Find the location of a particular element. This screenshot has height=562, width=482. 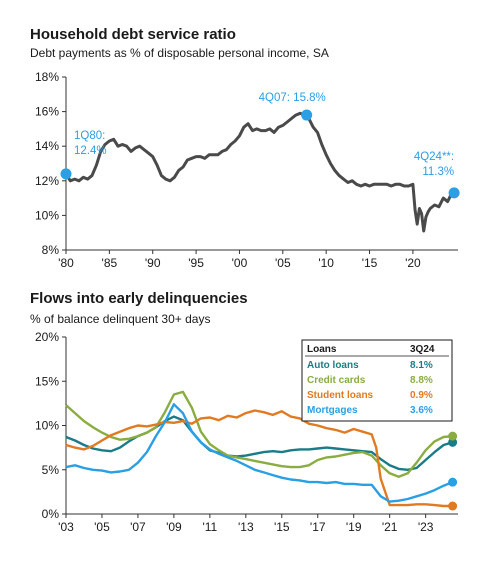

chart2-series-line-student-loans is located at coordinates (259, 458).